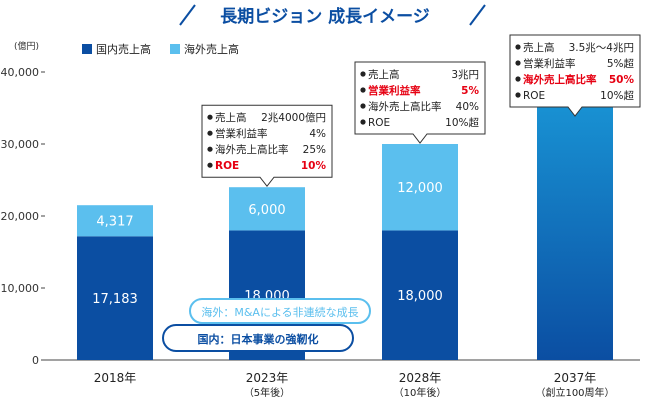 The width and height of the screenshot is (650, 401). I want to click on legend-label-domestic: 国内売上高, so click(123, 49).